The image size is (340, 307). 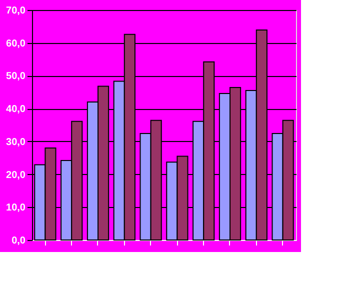 I want to click on y-tick-label: 40,0, so click(x=16, y=110).